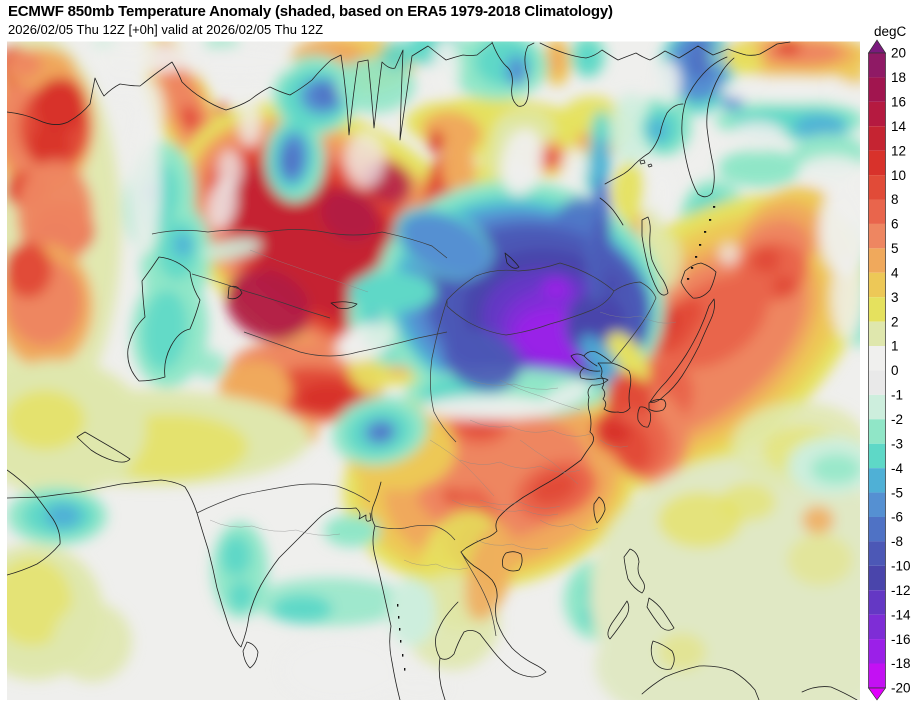 Image resolution: width=920 pixels, height=708 pixels. I want to click on svg-text: -10, so click(901, 566).